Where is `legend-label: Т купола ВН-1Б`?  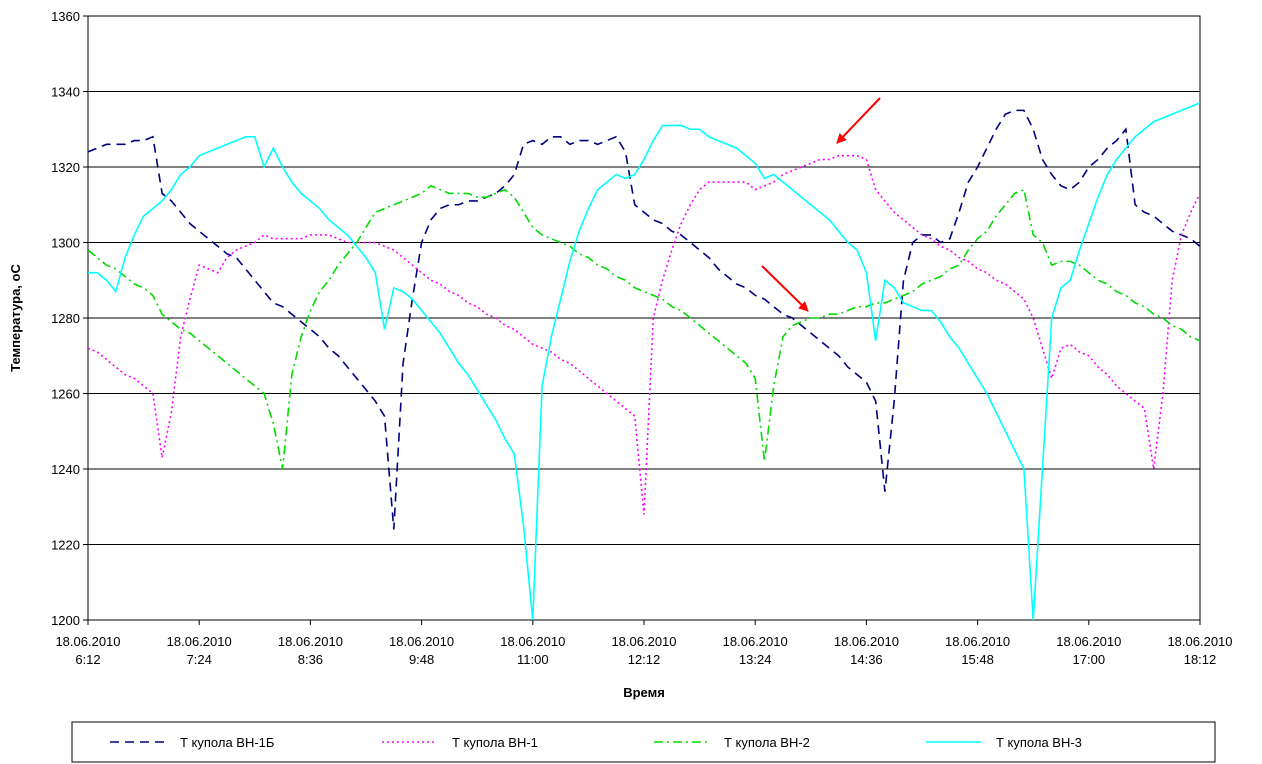 legend-label: Т купола ВН-1Б is located at coordinates (227, 742).